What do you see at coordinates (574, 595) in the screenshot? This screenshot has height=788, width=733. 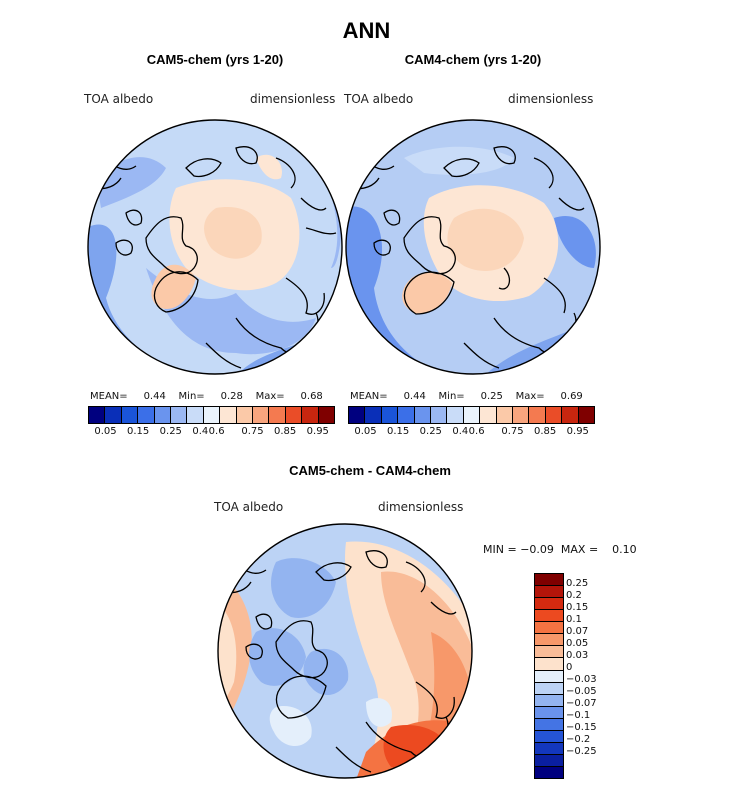 I see `colorbar-tick-label: 0.2` at bounding box center [574, 595].